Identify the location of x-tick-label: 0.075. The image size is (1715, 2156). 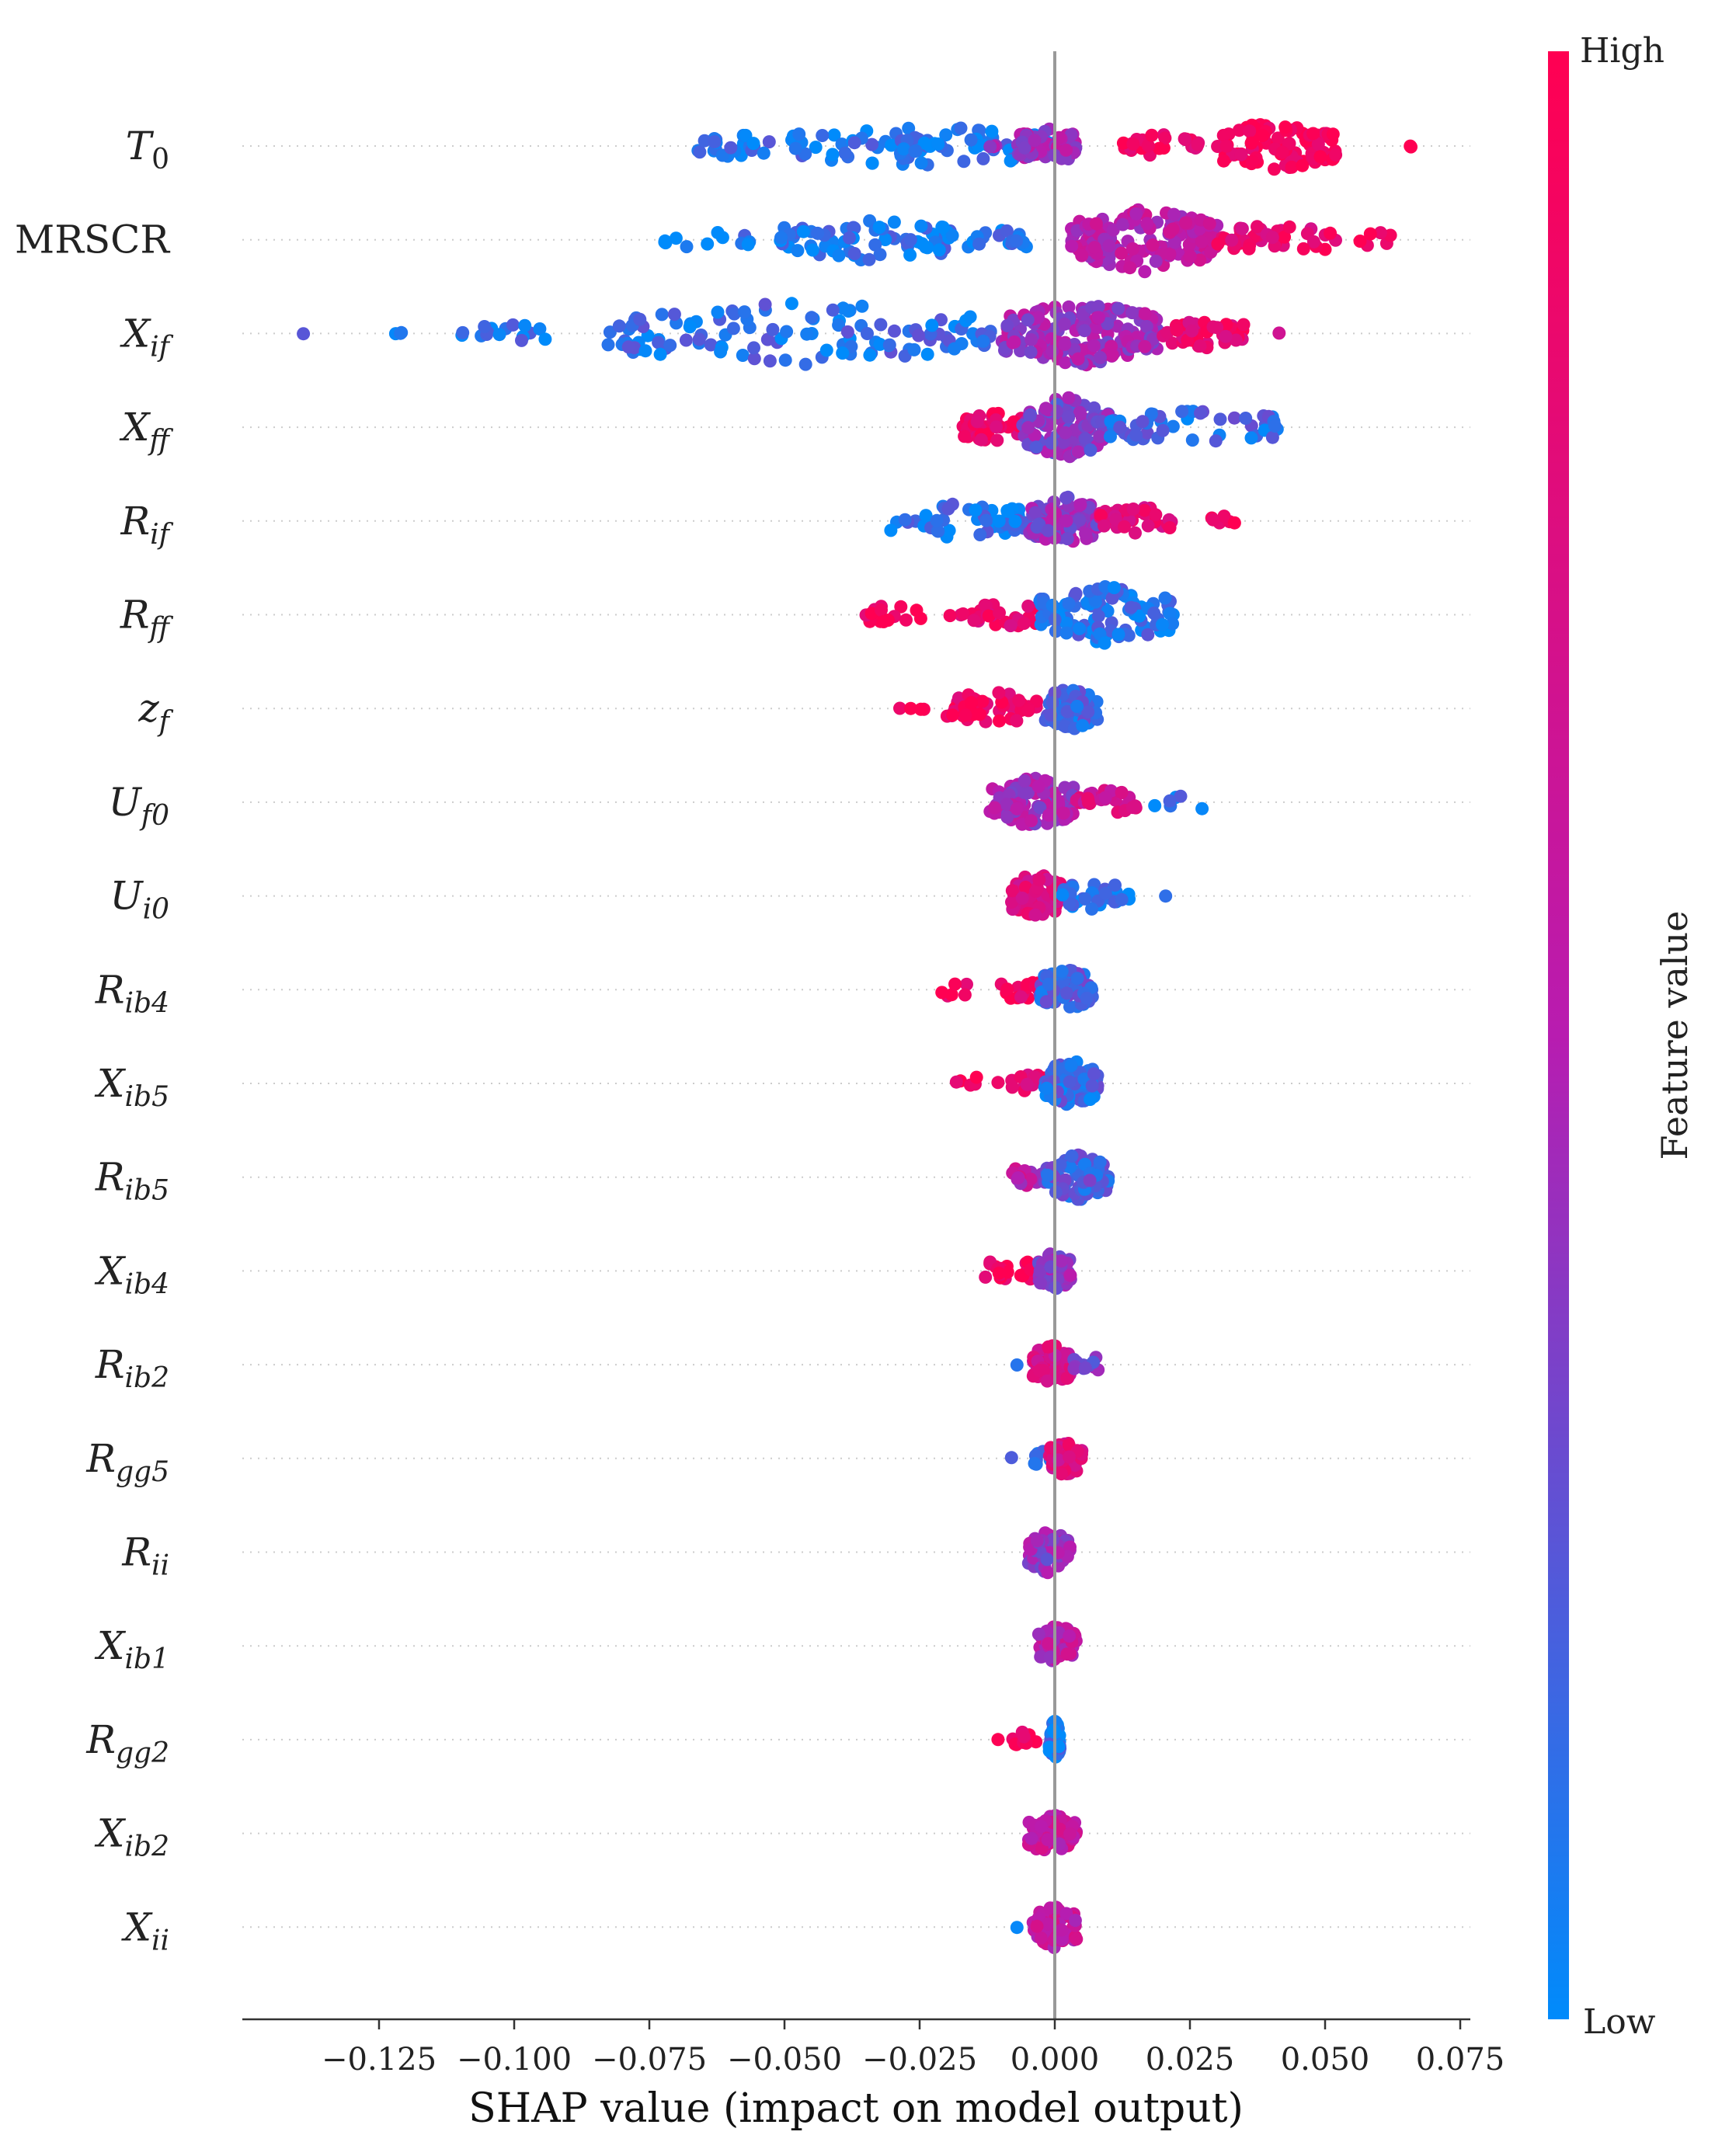
(1461, 2060).